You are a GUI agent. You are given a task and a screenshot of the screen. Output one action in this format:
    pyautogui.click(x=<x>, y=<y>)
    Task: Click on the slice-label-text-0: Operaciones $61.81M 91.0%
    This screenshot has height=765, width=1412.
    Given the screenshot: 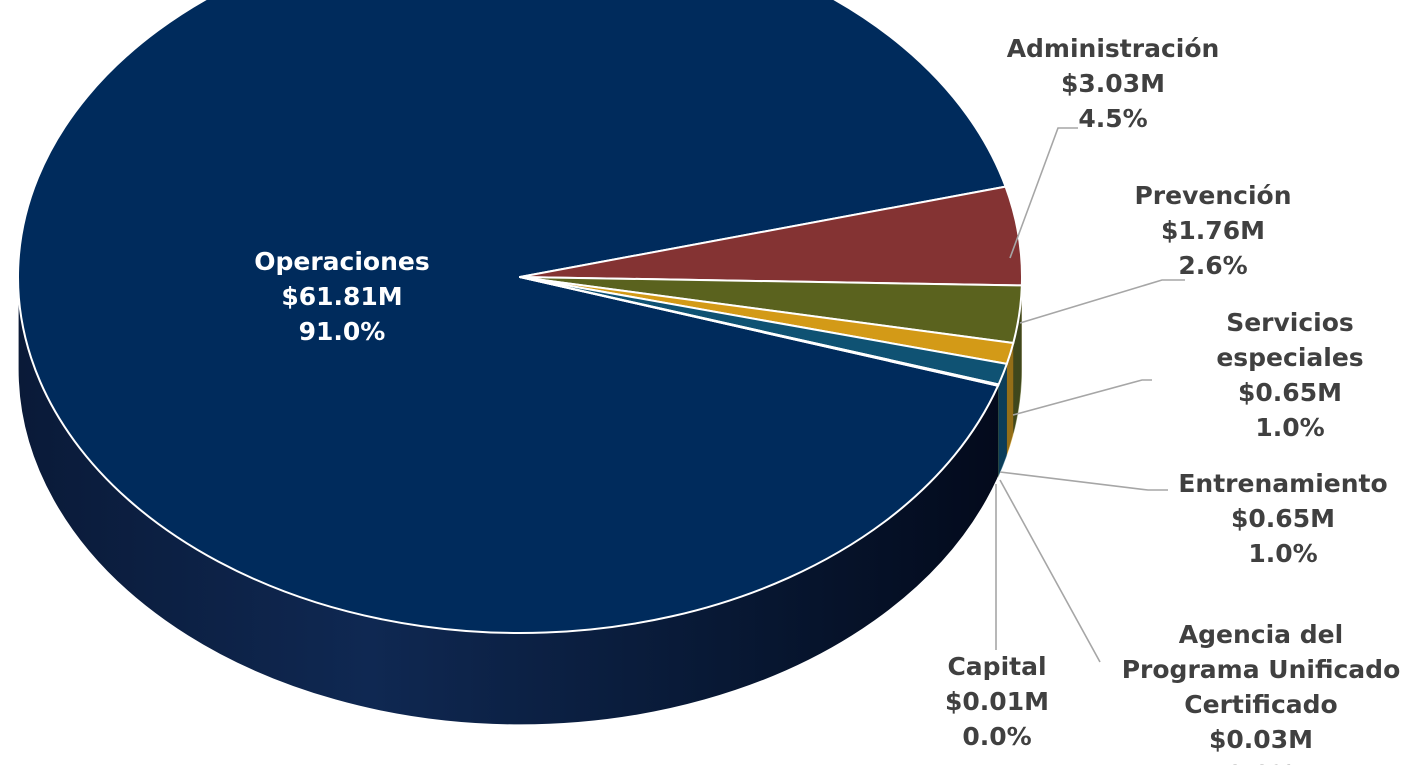 What is the action you would take?
    pyautogui.click(x=342, y=296)
    